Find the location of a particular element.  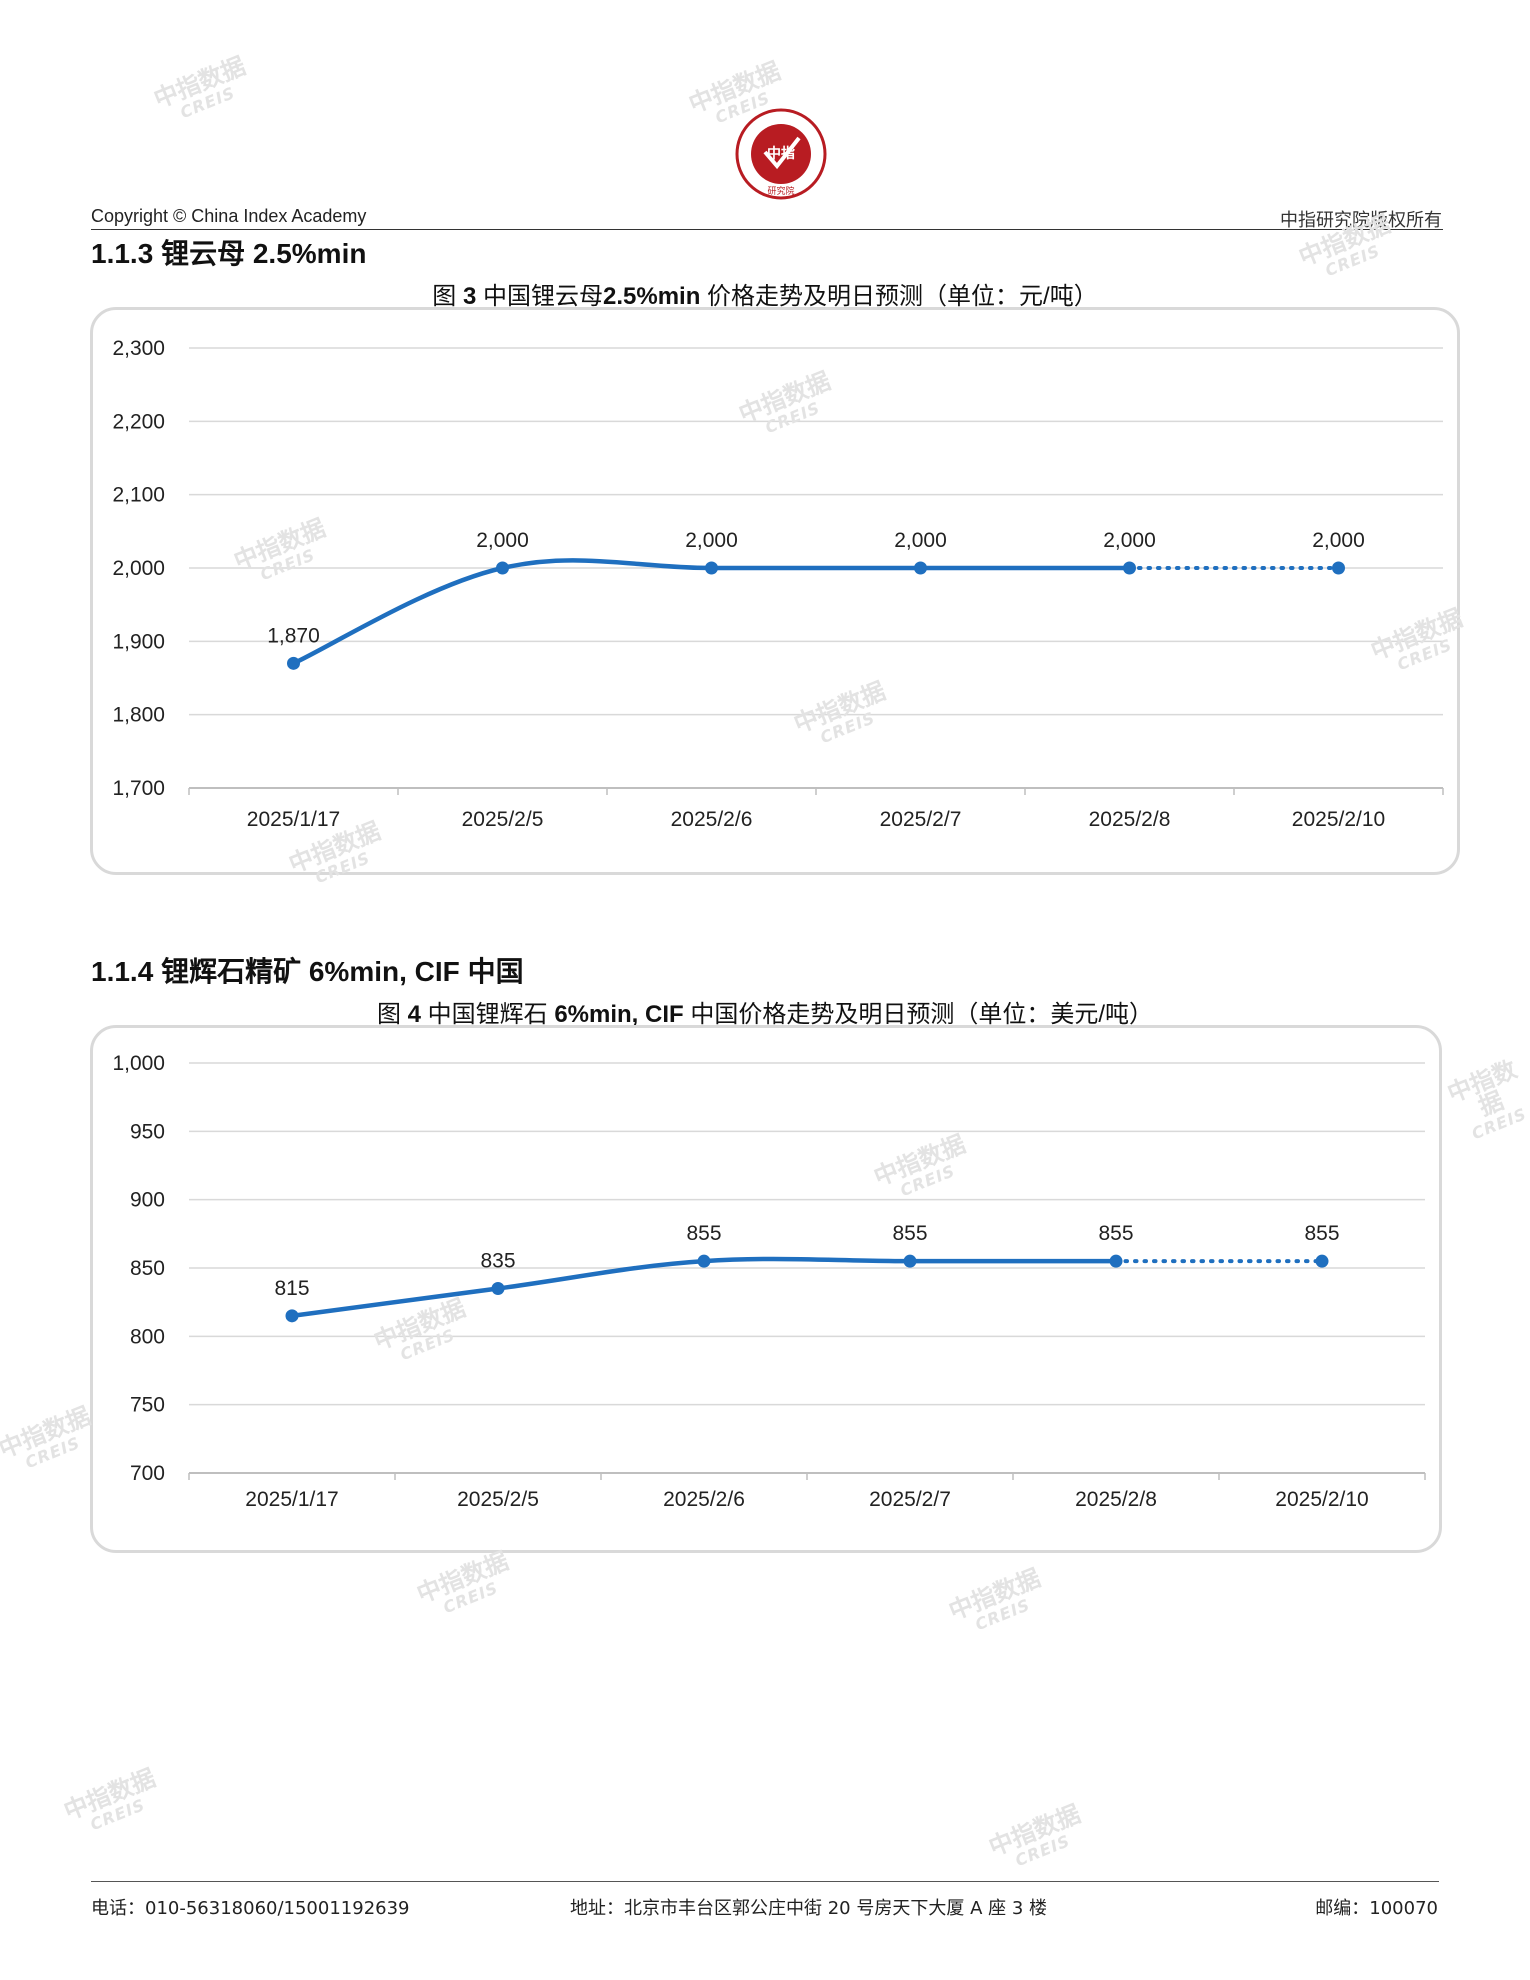

data-label: 835 is located at coordinates (497, 1261).